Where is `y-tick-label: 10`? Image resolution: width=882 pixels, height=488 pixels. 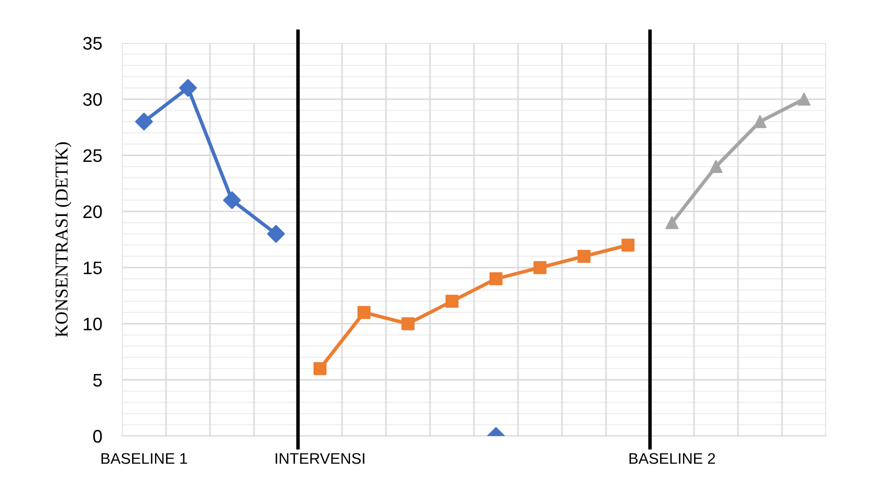 y-tick-label: 10 is located at coordinates (93, 324).